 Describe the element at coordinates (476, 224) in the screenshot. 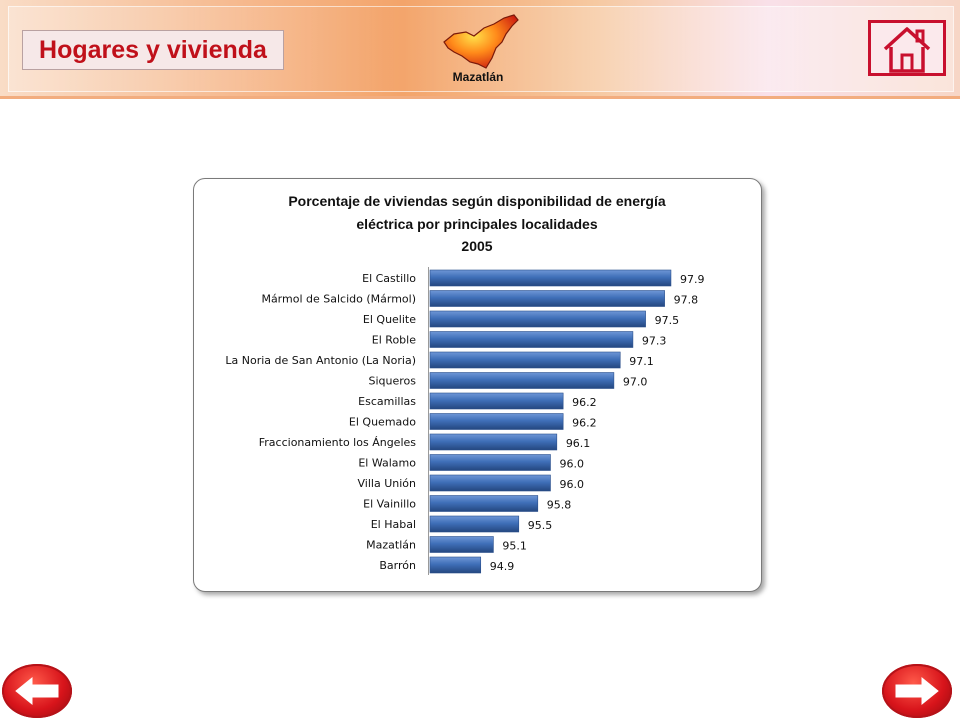

I see `chart-title-line-2: eléctrica por principales localidades` at that location.